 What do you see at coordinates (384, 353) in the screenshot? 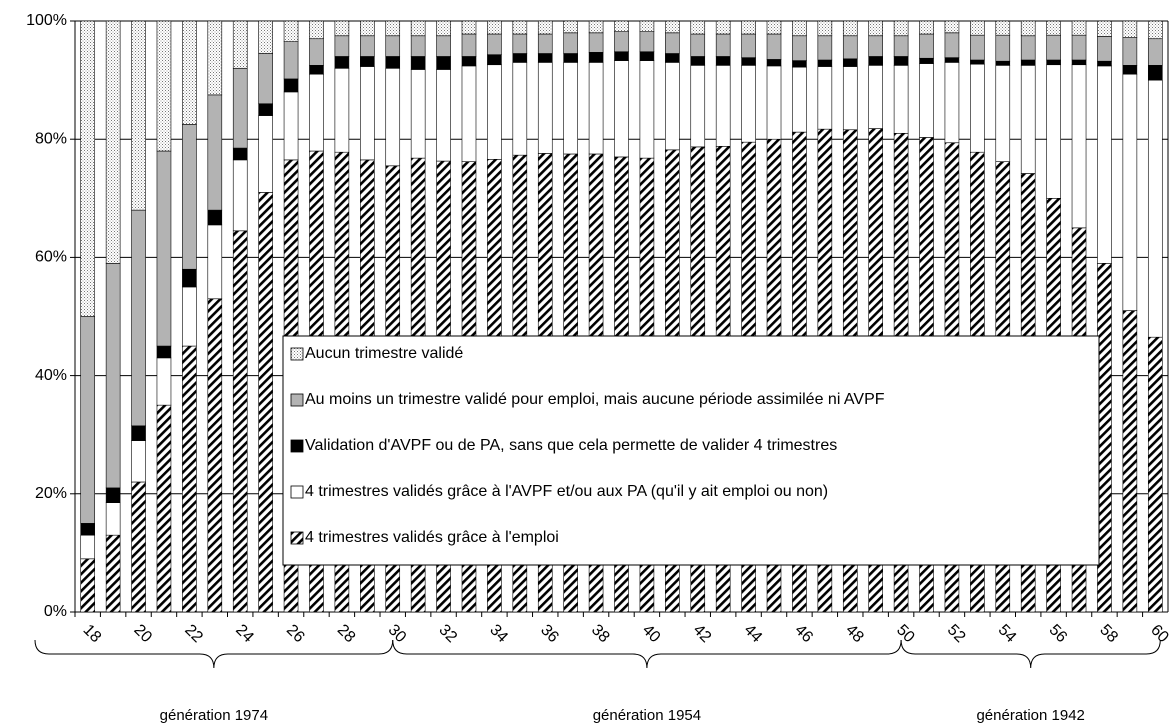
I see `legend-label: Aucun trimestre validé` at bounding box center [384, 353].